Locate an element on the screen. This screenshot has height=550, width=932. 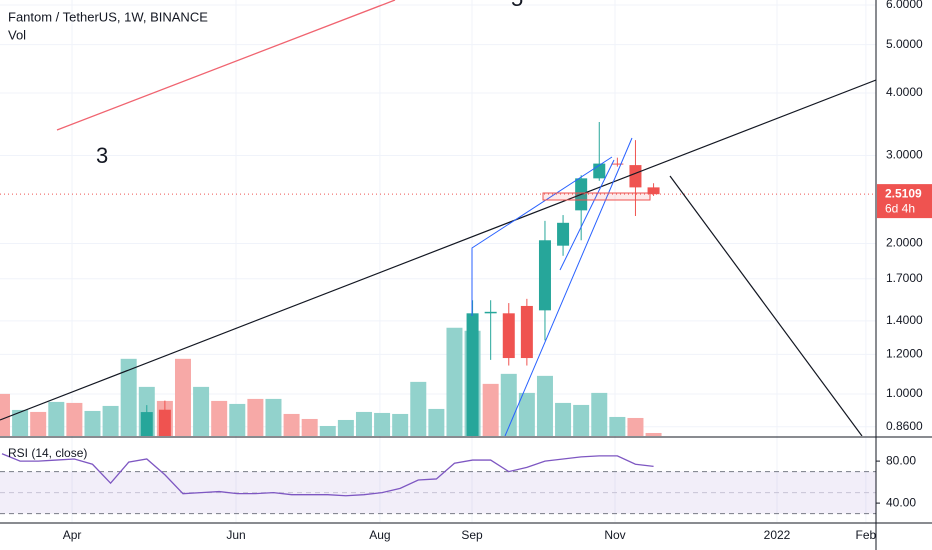
x-tick-label: Jun is located at coordinates (235, 535).